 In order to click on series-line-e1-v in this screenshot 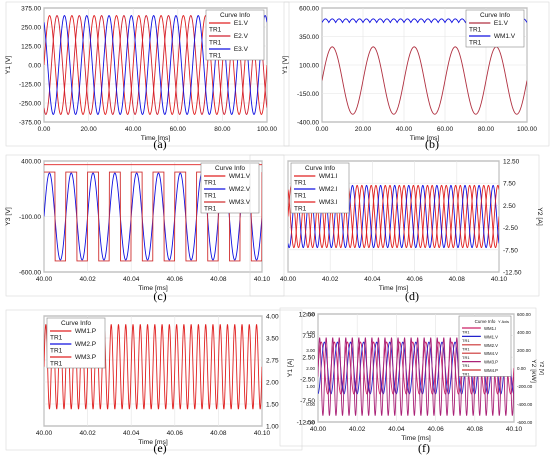, I will do `click(424, 80)`.